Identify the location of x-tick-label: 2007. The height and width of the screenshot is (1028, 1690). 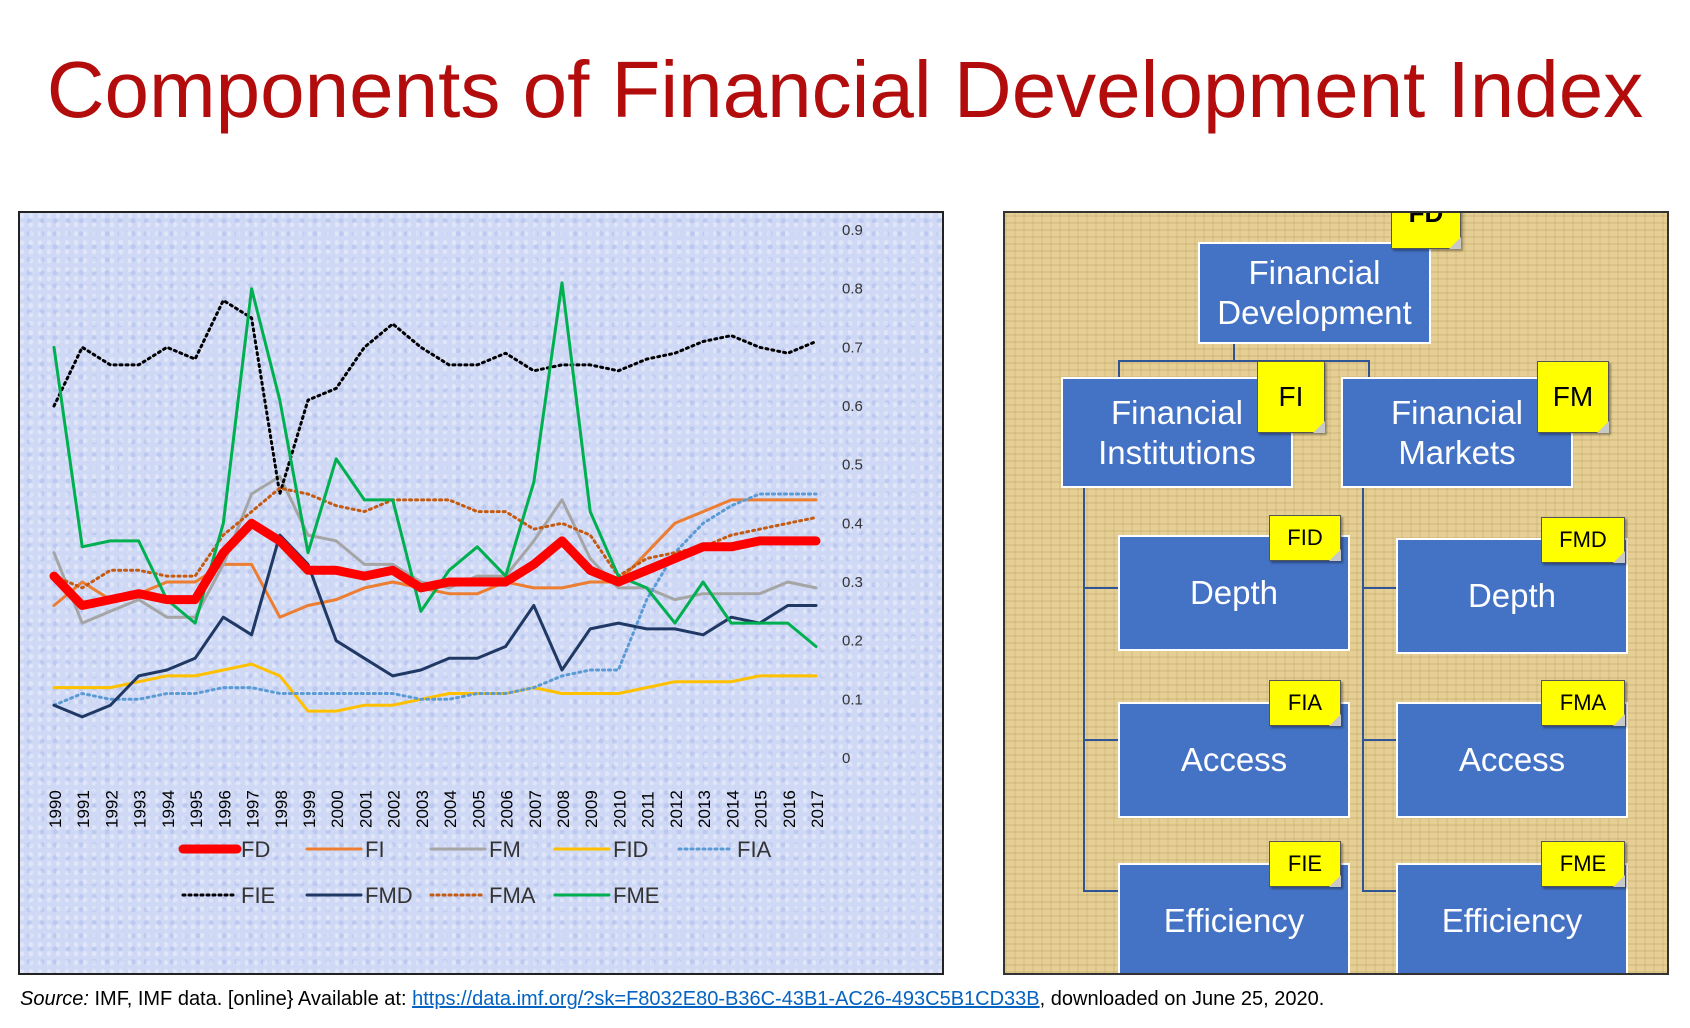
(535, 809).